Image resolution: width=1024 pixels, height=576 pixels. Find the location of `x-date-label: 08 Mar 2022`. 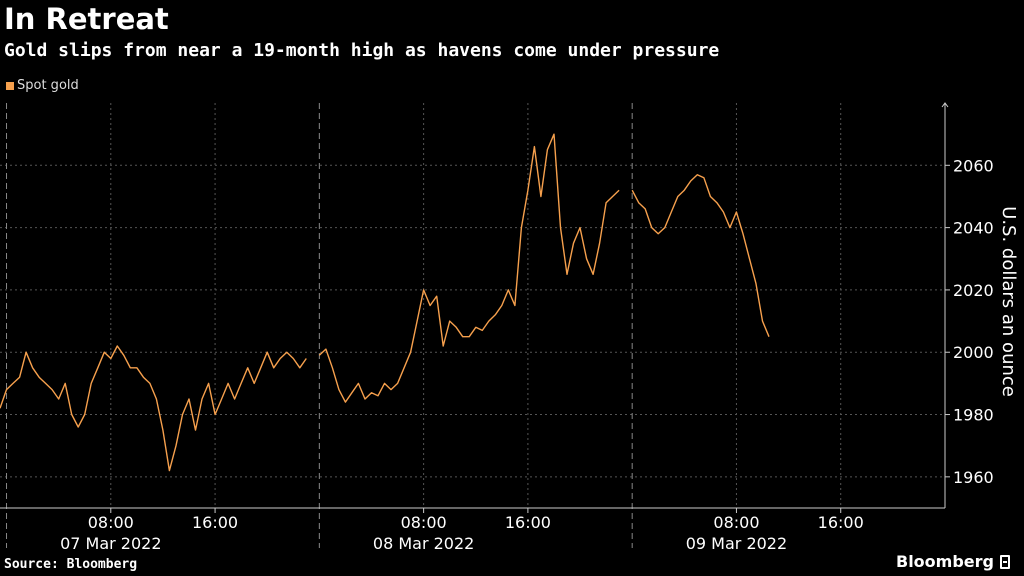

x-date-label: 08 Mar 2022 is located at coordinates (423, 543).